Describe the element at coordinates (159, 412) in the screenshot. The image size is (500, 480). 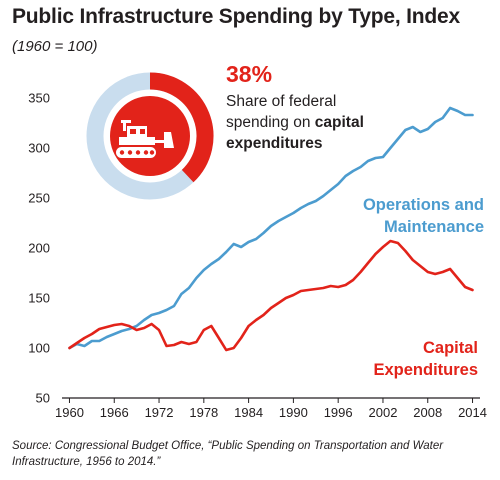
I see `x-tick-label: 1972` at that location.